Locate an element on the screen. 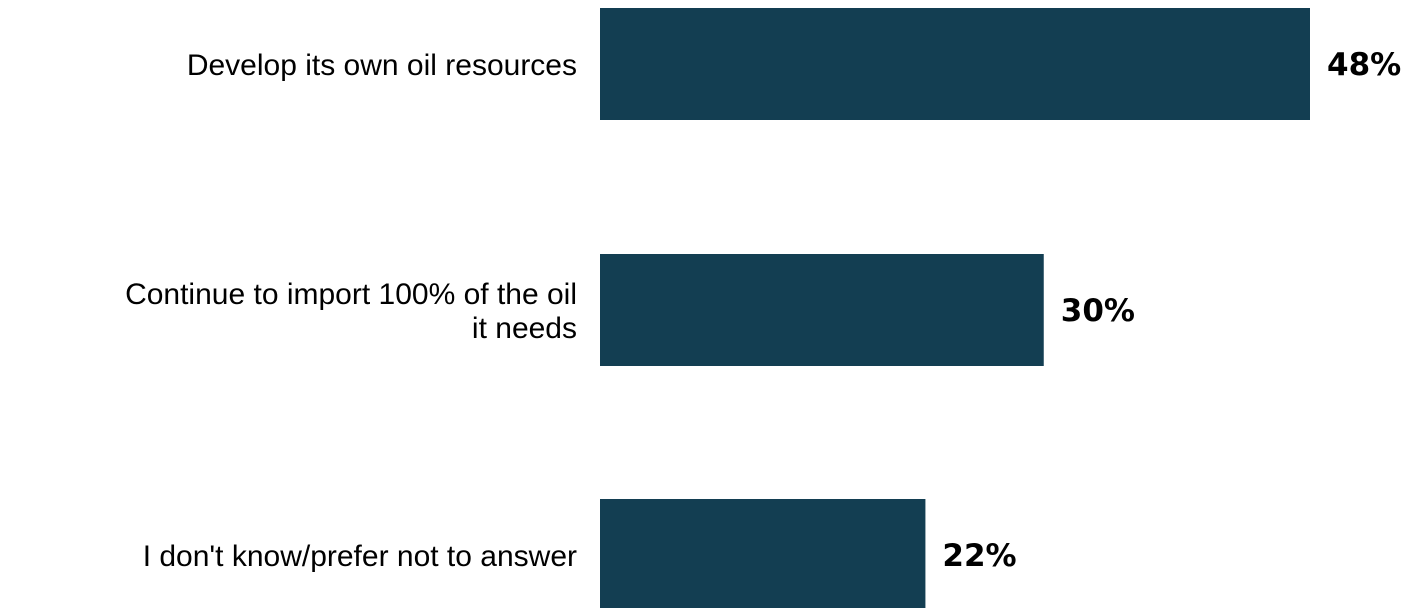  category-label-line: I don't know/prefer not to answer is located at coordinates (360, 556).